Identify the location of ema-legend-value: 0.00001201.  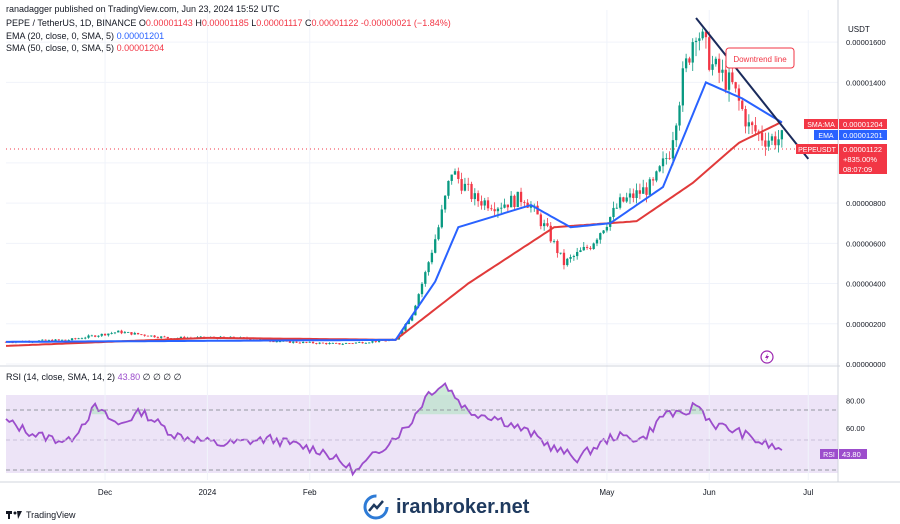
(140, 36).